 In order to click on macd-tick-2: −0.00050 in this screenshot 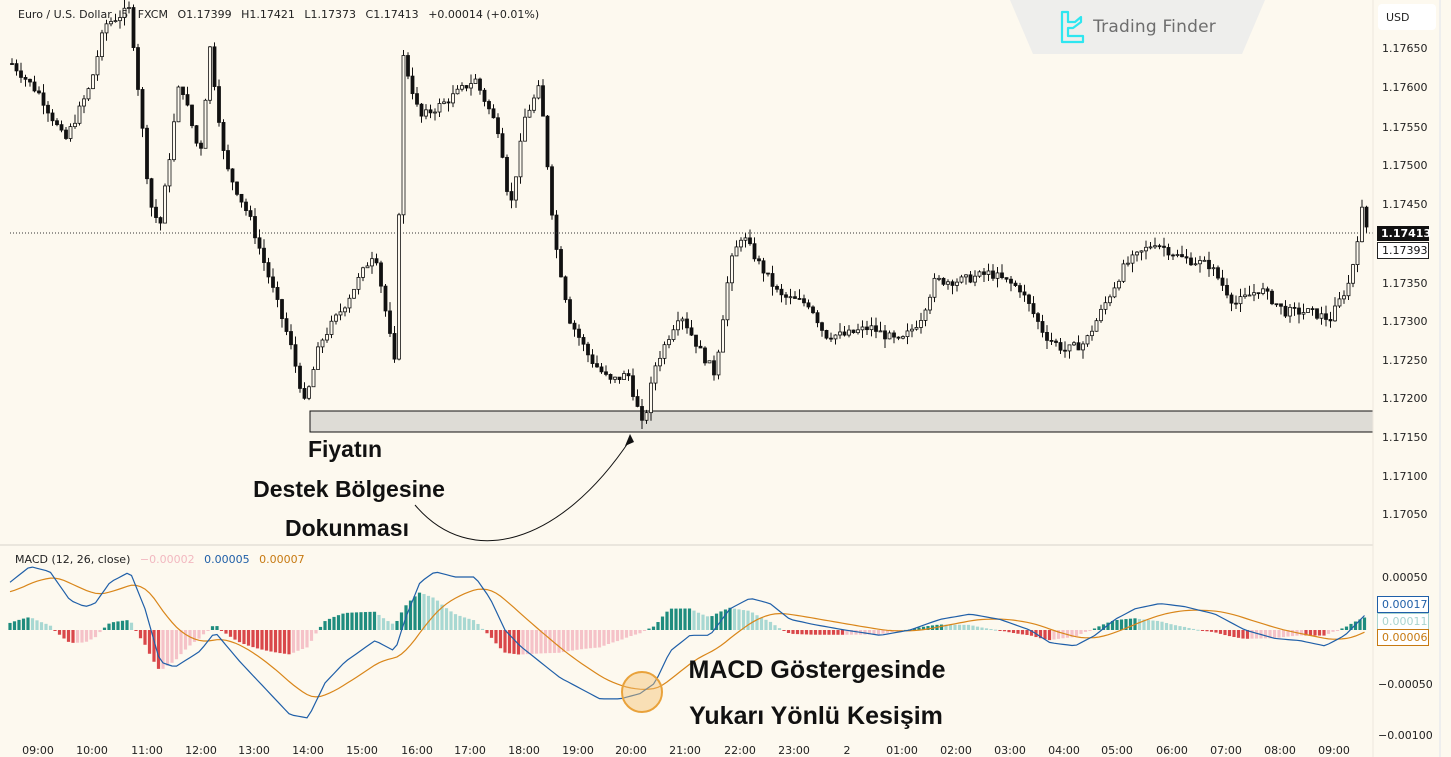, I will do `click(1405, 684)`.